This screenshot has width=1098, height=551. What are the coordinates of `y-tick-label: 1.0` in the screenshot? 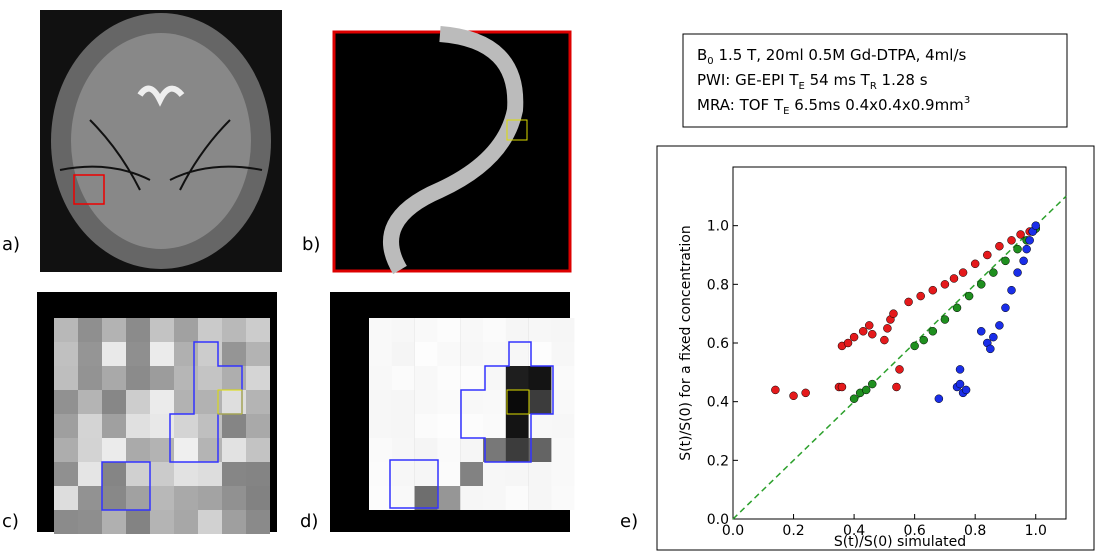 It's located at (718, 227).